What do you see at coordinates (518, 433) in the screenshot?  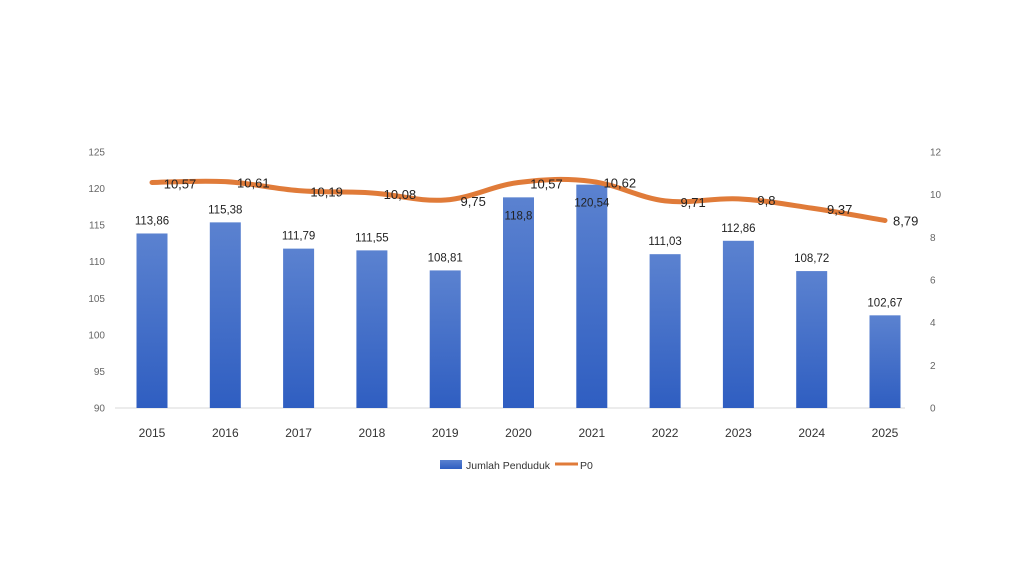 I see `x-tick-2020: 2020` at bounding box center [518, 433].